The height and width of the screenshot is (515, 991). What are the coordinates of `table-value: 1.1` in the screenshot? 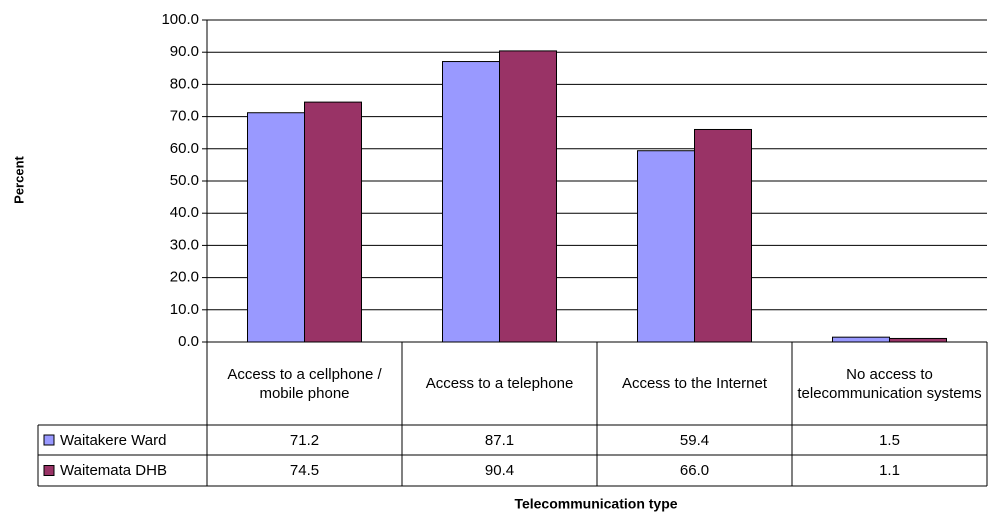 It's located at (889, 470).